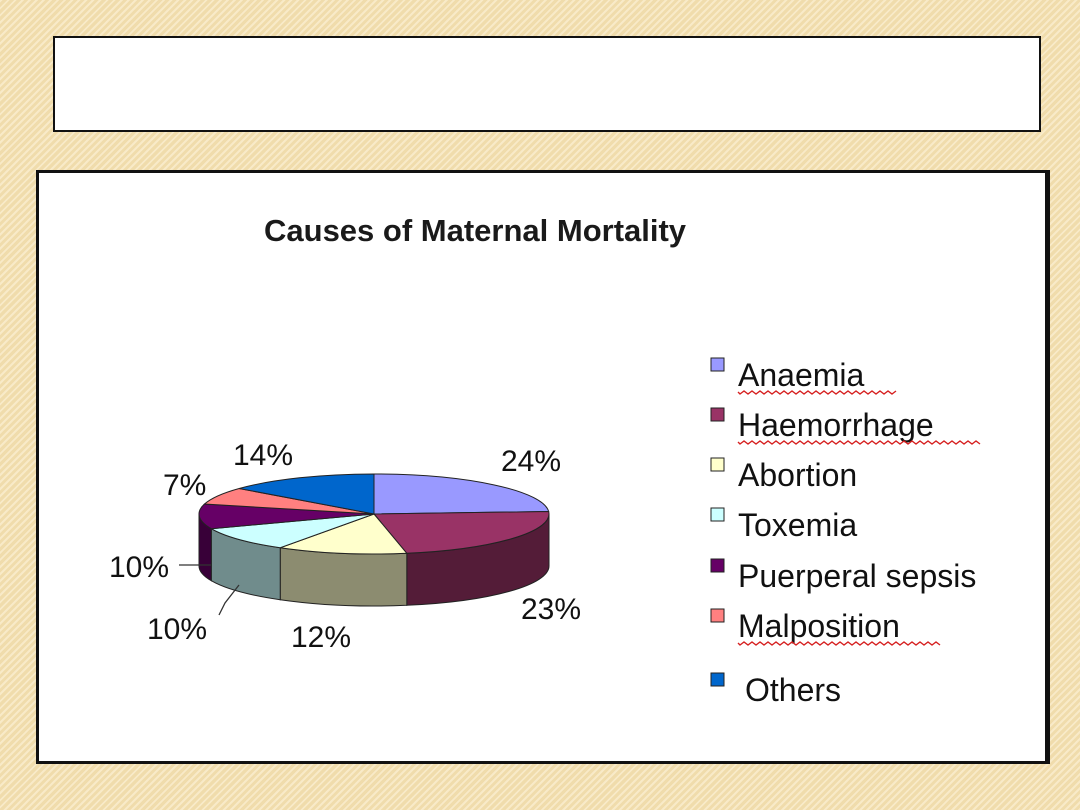  What do you see at coordinates (801, 375) in the screenshot?
I see `legend-label-anaemia: Anaemia` at bounding box center [801, 375].